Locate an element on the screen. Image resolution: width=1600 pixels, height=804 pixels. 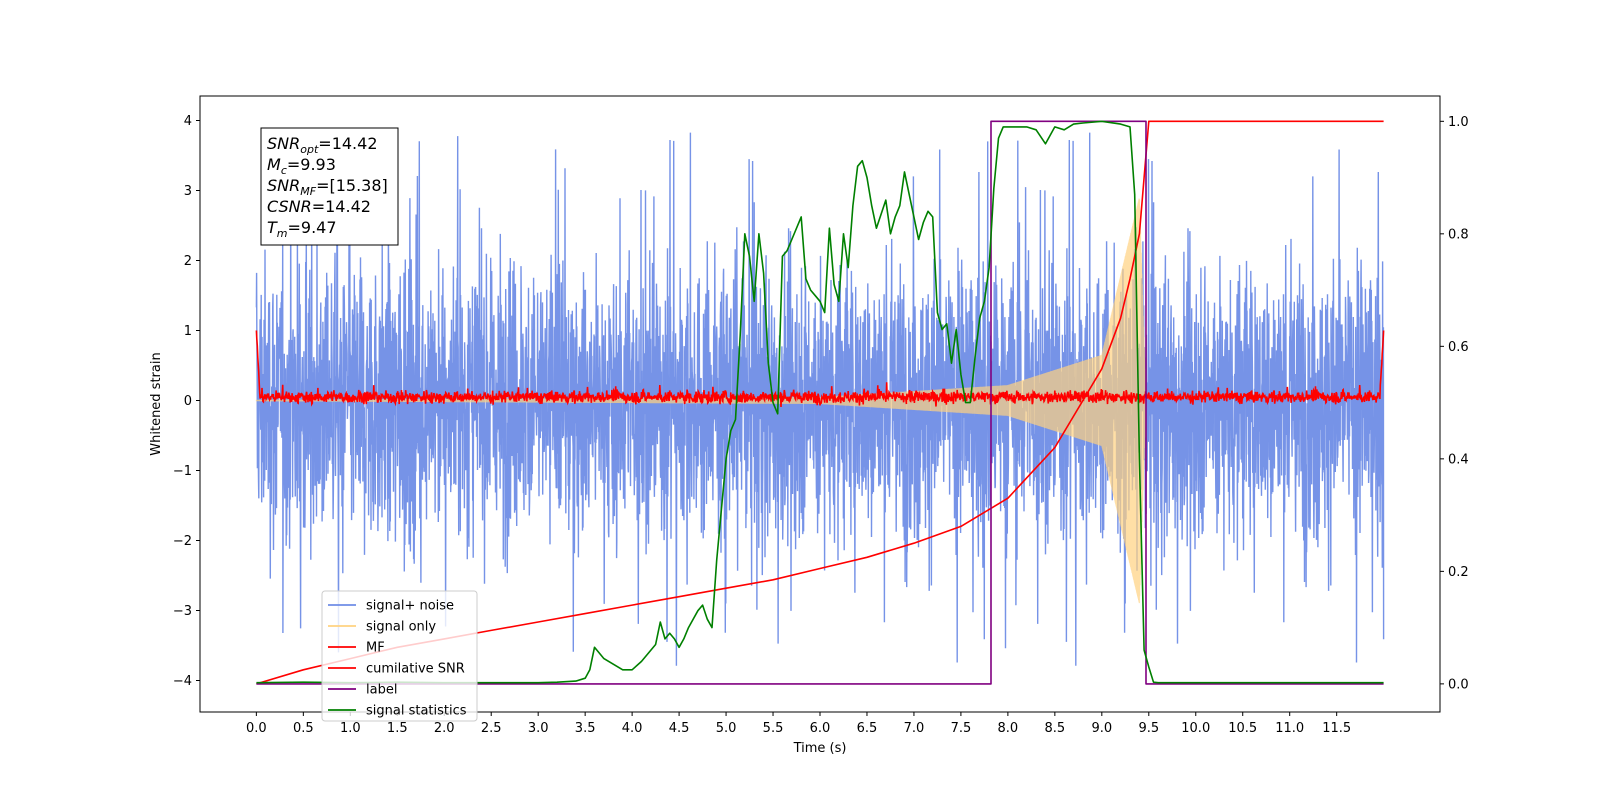
legend-label: MF is located at coordinates (375, 648).